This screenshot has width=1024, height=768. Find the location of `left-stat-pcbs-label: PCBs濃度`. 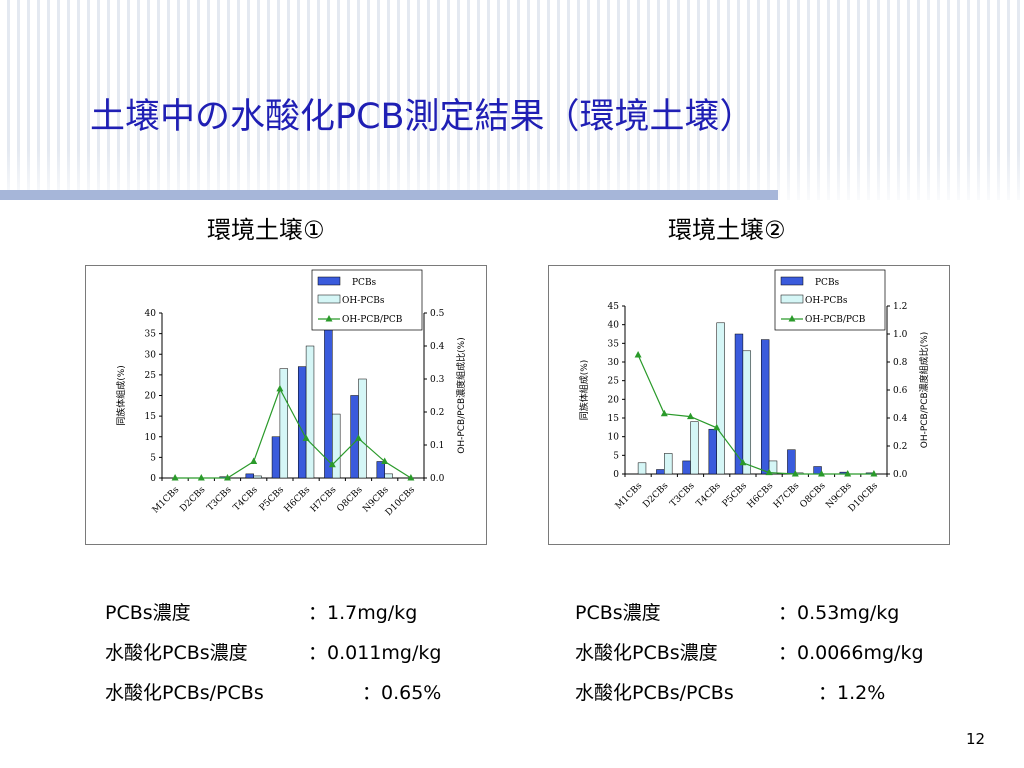

left-stat-pcbs-label: PCBs濃度 is located at coordinates (148, 613).